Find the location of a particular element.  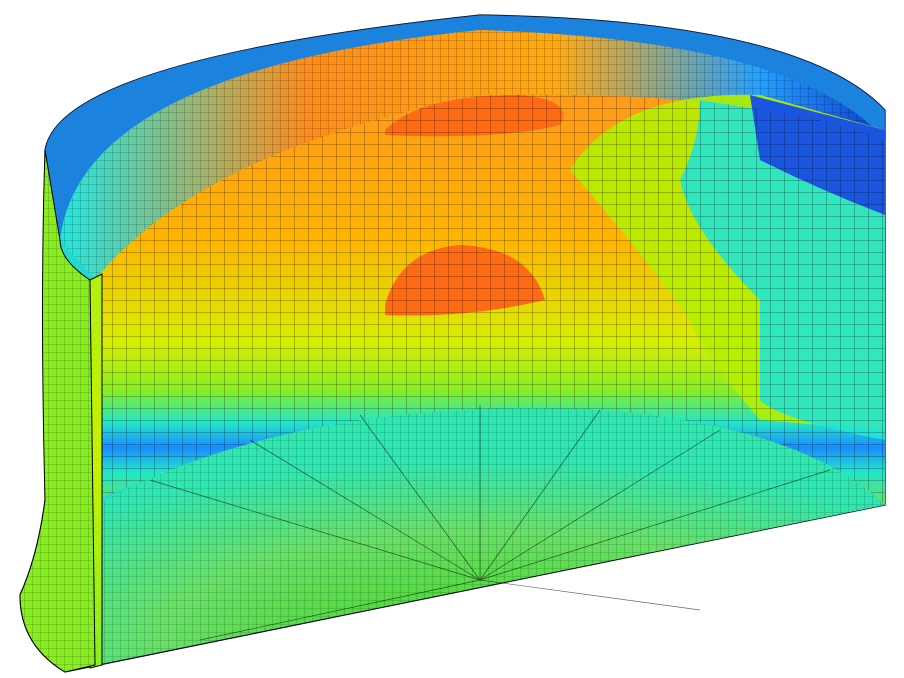

left-rim-mesh is located at coordinates (57, 411).